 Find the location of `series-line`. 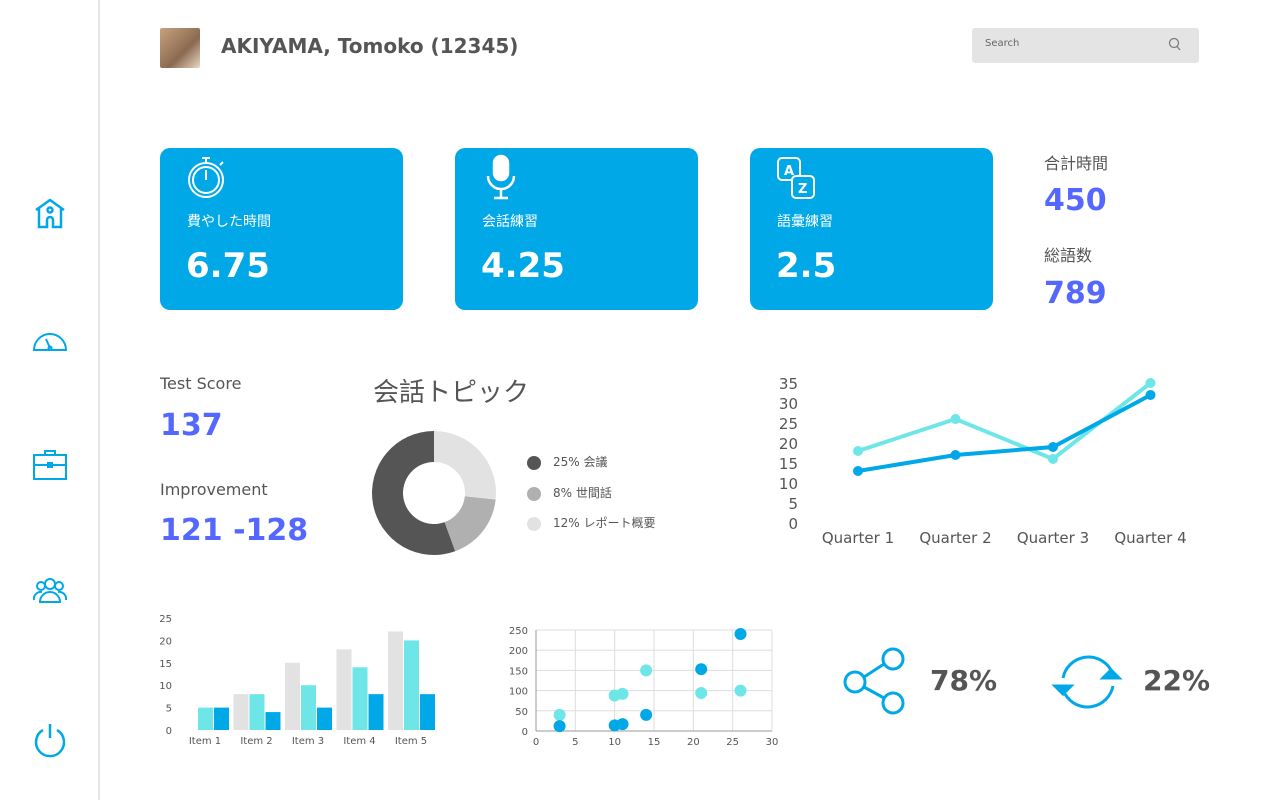

series-line is located at coordinates (1004, 433).